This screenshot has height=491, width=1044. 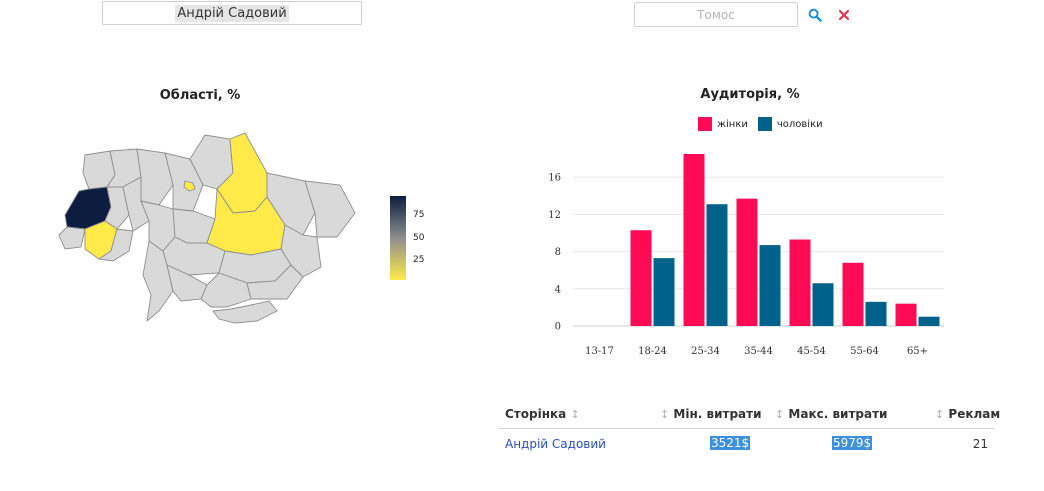 I want to click on bar-women-65+, so click(x=906, y=314).